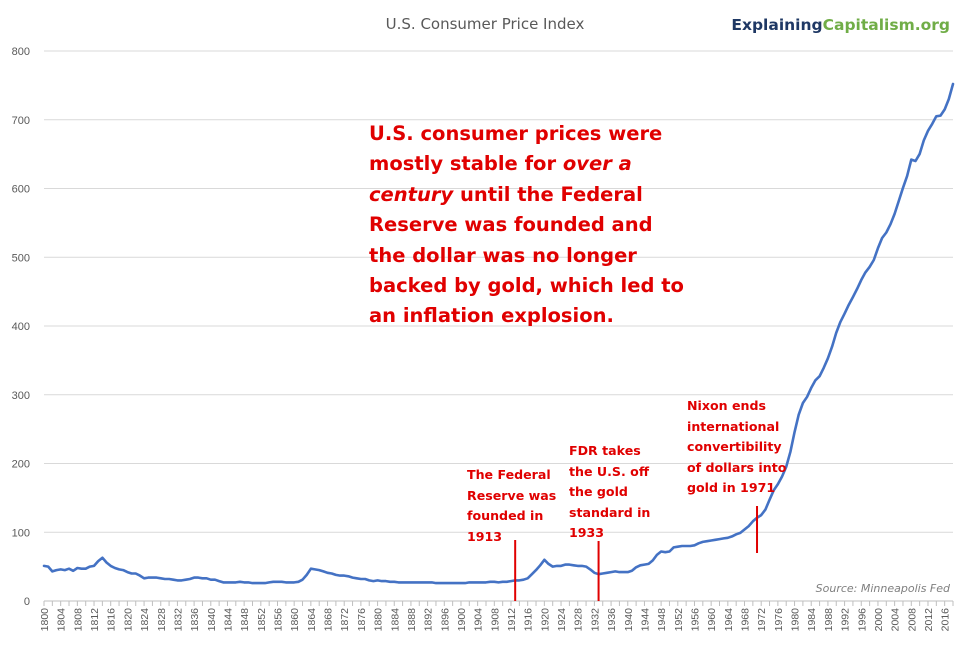 Image resolution: width=971 pixels, height=647 pixels. Describe the element at coordinates (95, 620) in the screenshot. I see `x-tick-label: 1812` at that location.